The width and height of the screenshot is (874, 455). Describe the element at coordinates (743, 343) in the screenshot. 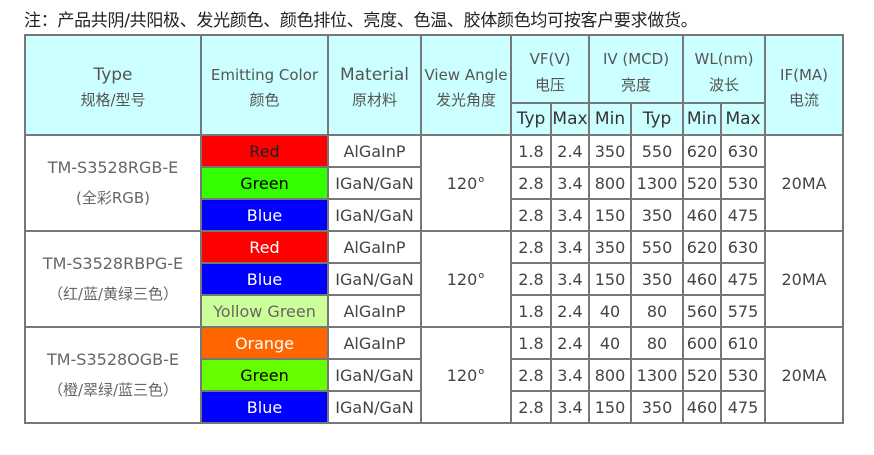

I see `wl-cell: 610` at that location.